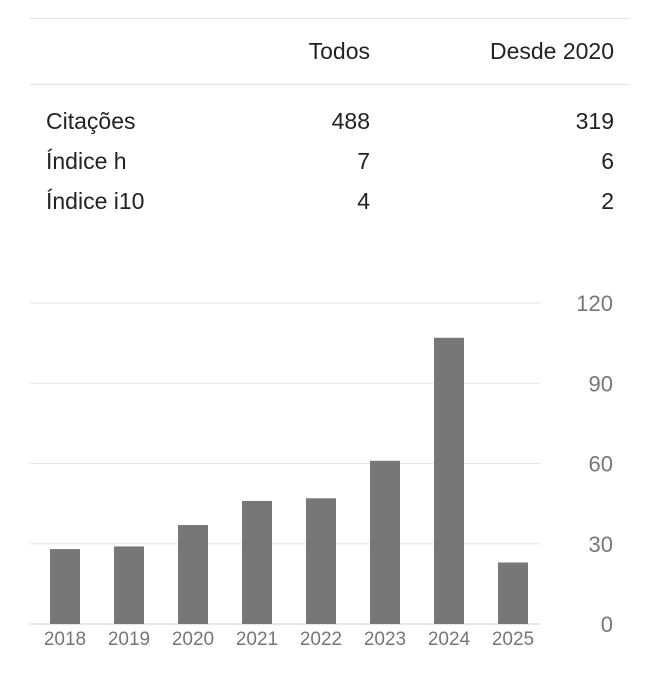  I want to click on metric-row-h-index: Índice h 7 6, so click(326, 166).